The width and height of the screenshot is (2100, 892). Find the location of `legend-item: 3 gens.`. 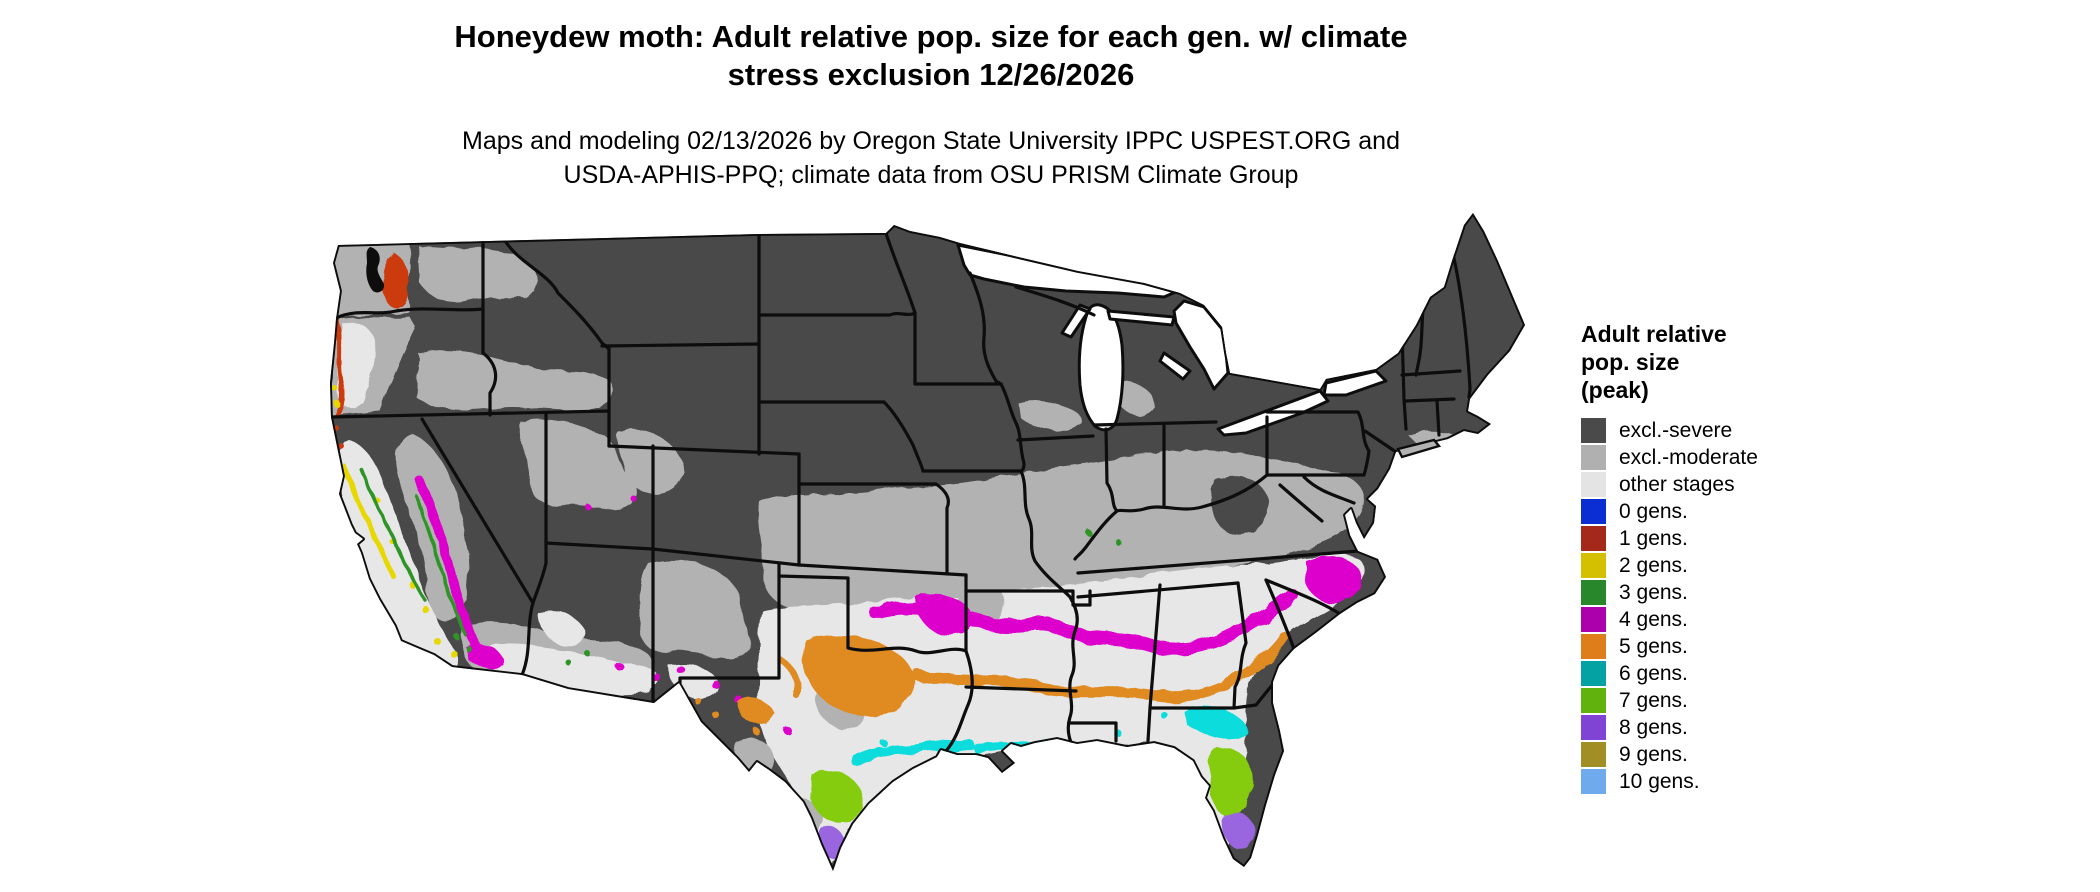

legend-item: 3 gens. is located at coordinates (1781, 592).